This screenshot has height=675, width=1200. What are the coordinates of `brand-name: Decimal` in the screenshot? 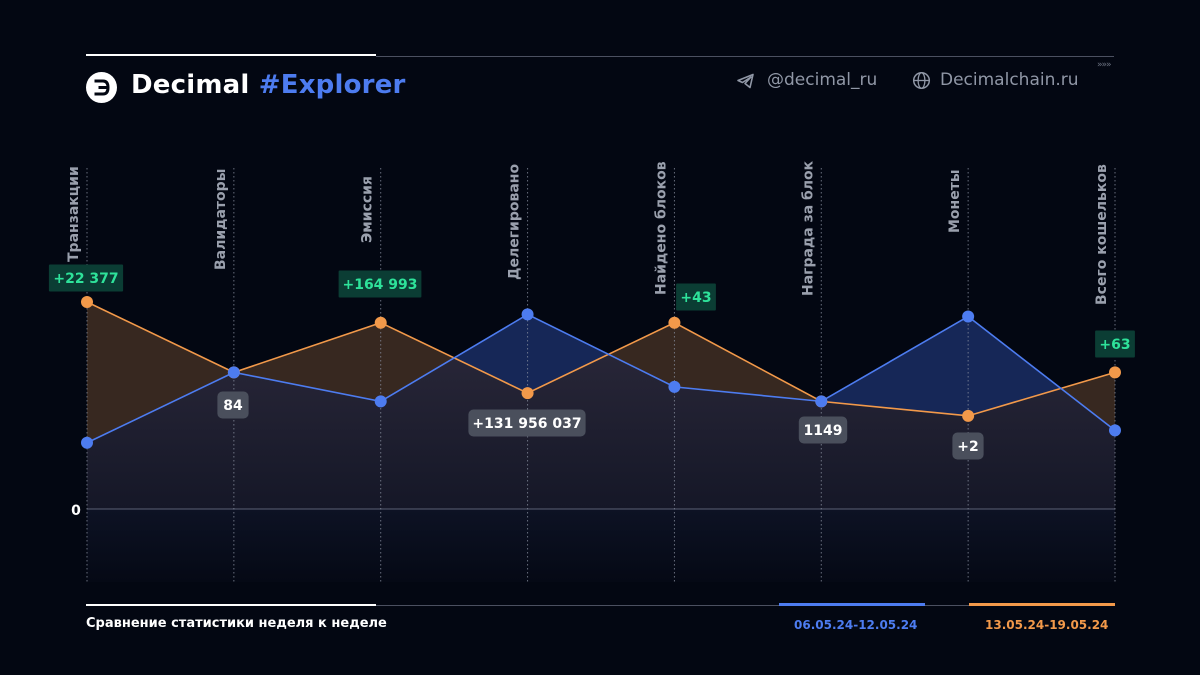 It's located at (190, 85).